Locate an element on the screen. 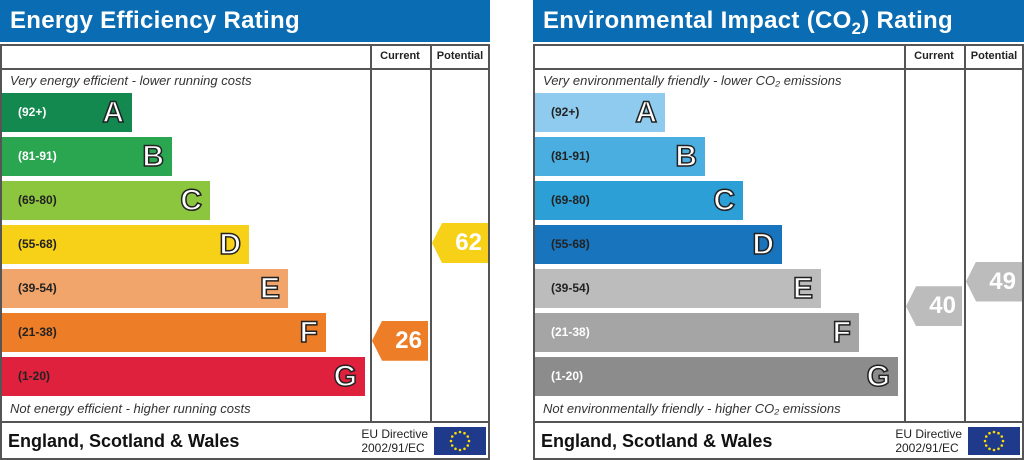 The image size is (1024, 460). potential-rating-arrow: 49 is located at coordinates (994, 281).